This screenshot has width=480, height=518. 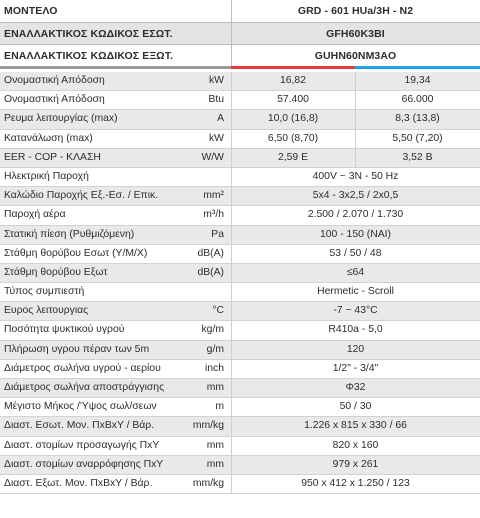 I want to click on spec-label: Διαστ. στομίων προσαγωγής ΠxΥ, so click(x=82, y=445).